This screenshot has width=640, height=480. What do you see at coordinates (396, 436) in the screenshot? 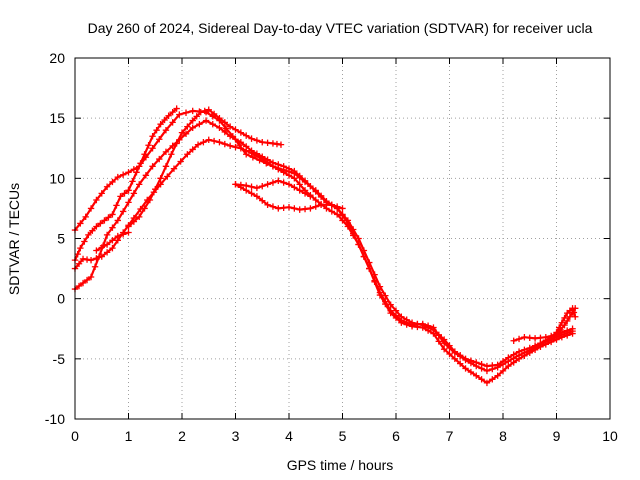
I see `x-tick-label: 6` at bounding box center [396, 436].